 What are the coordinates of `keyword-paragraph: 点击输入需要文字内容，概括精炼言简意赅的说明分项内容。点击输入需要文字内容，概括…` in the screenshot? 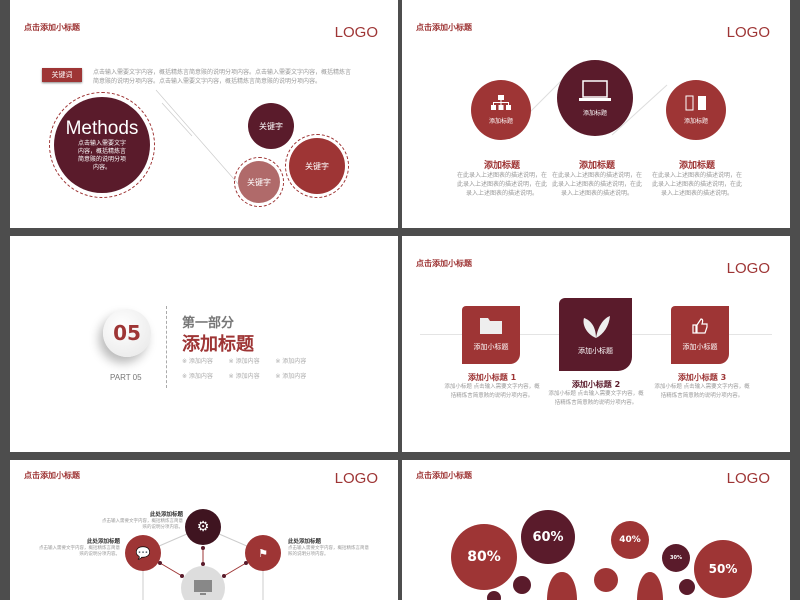 It's located at (222, 77).